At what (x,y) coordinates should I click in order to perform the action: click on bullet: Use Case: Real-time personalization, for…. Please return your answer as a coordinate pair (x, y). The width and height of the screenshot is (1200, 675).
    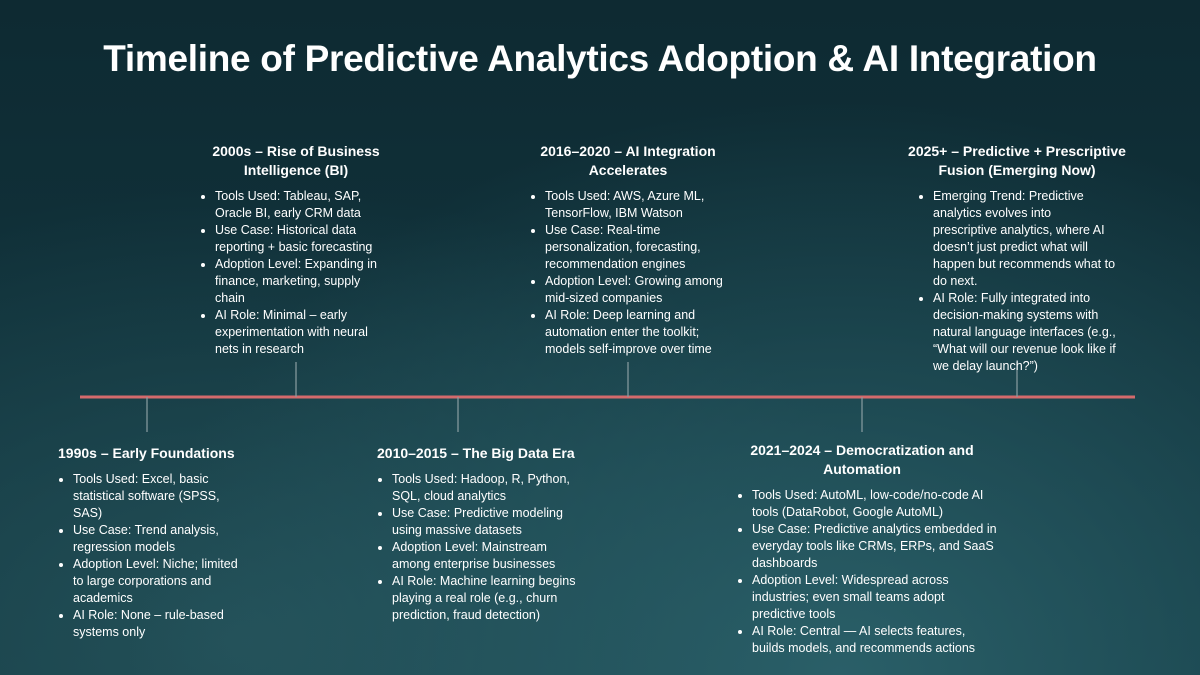
    Looking at the image, I should click on (637, 247).